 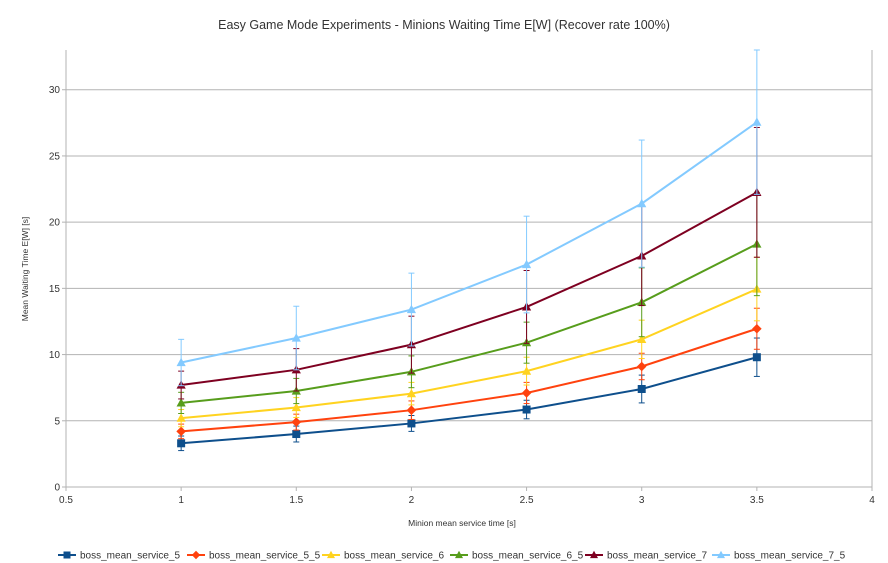 I want to click on legend-item-4: boss_mean_service_7, so click(x=646, y=556).